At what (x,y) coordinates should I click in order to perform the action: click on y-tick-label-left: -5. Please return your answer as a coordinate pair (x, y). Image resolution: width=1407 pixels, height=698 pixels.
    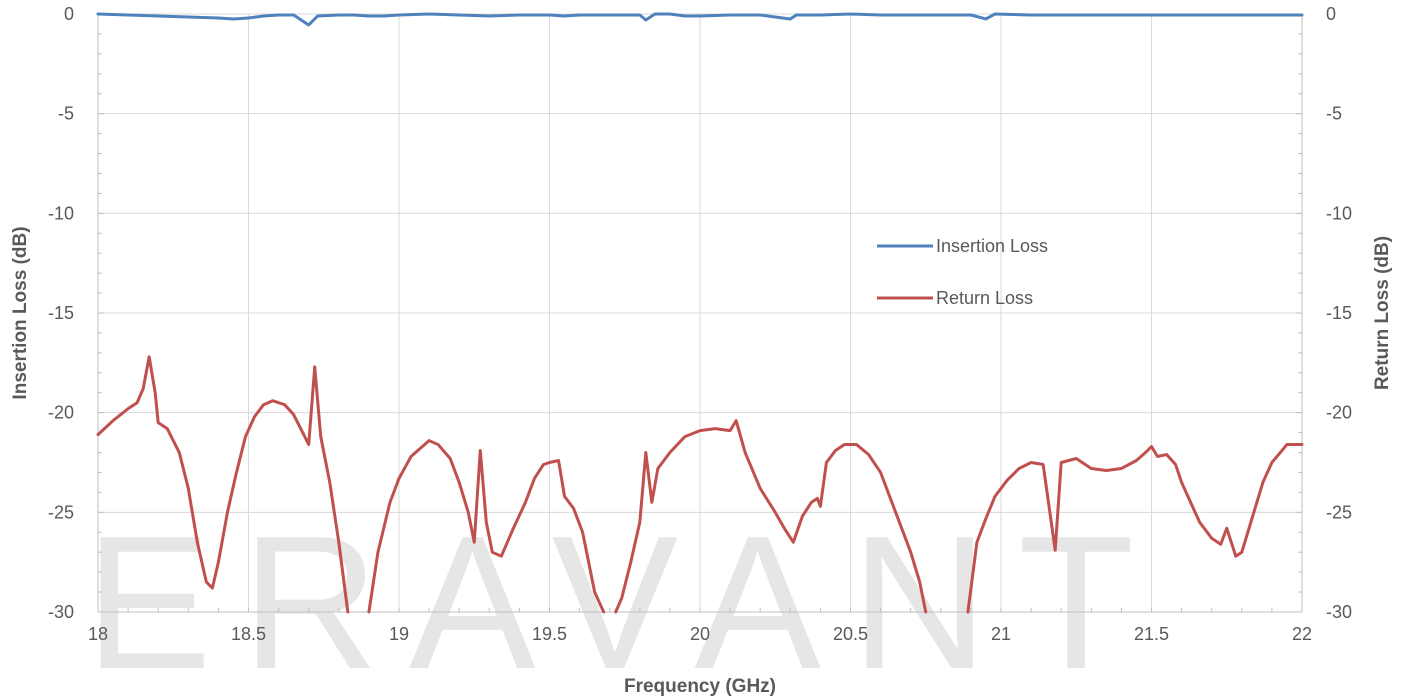
    Looking at the image, I should click on (66, 114).